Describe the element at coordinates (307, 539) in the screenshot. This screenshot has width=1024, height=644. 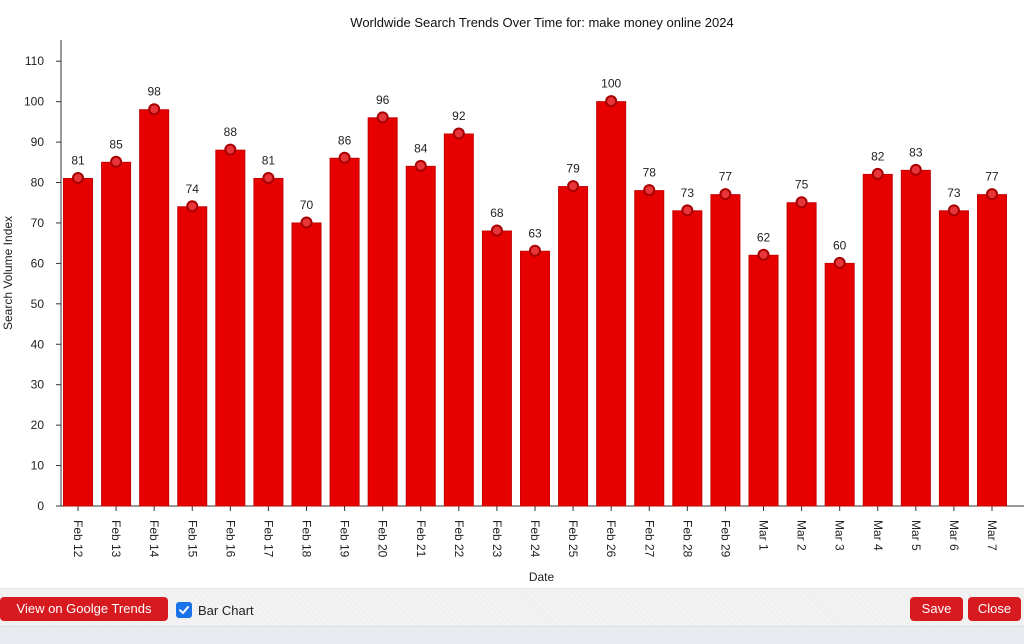
I see `x-tick-label: Feb 18` at that location.